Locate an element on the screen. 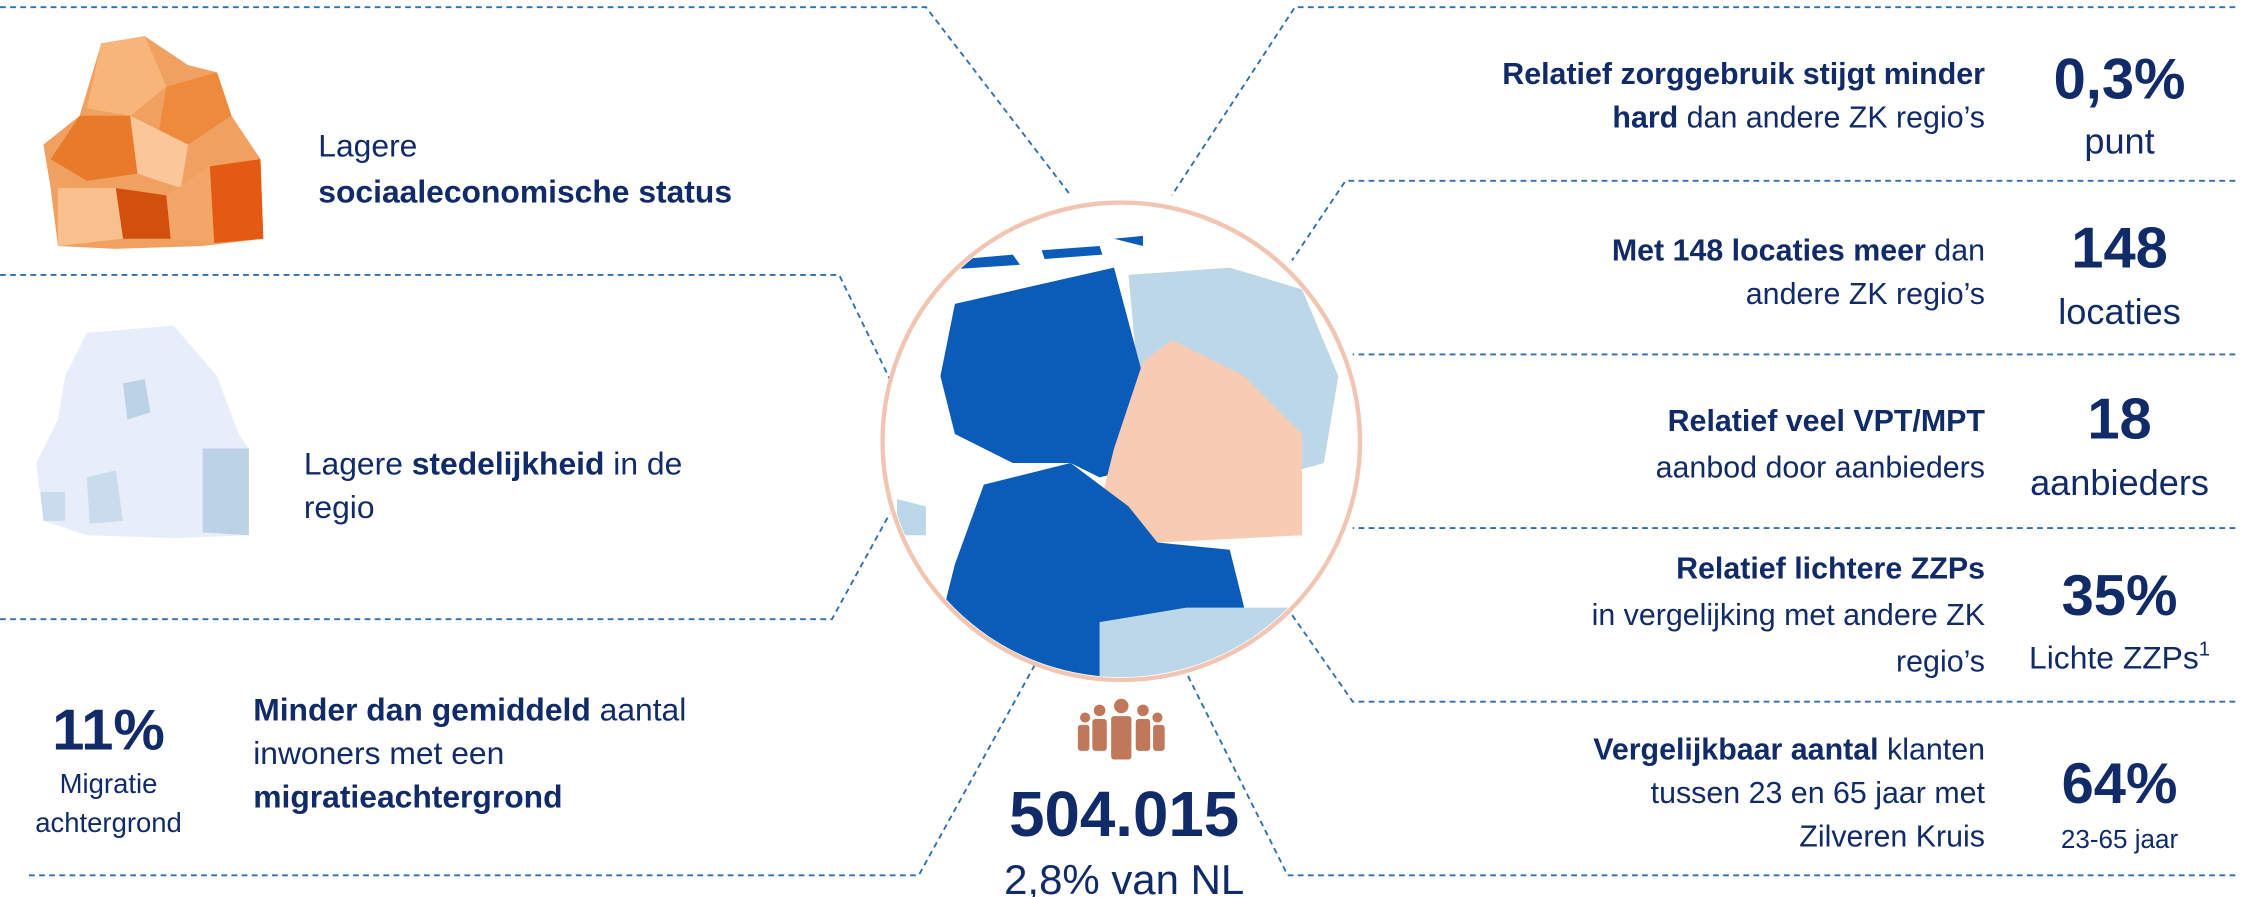 The image size is (2257, 897). text: Zilveren Kruis is located at coordinates (1892, 836).